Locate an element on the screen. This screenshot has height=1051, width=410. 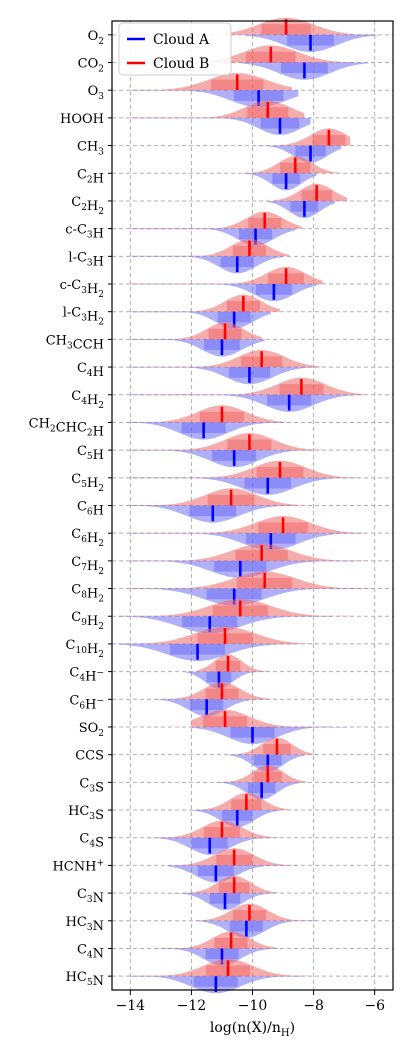
category-label: C3S is located at coordinates (91, 785).